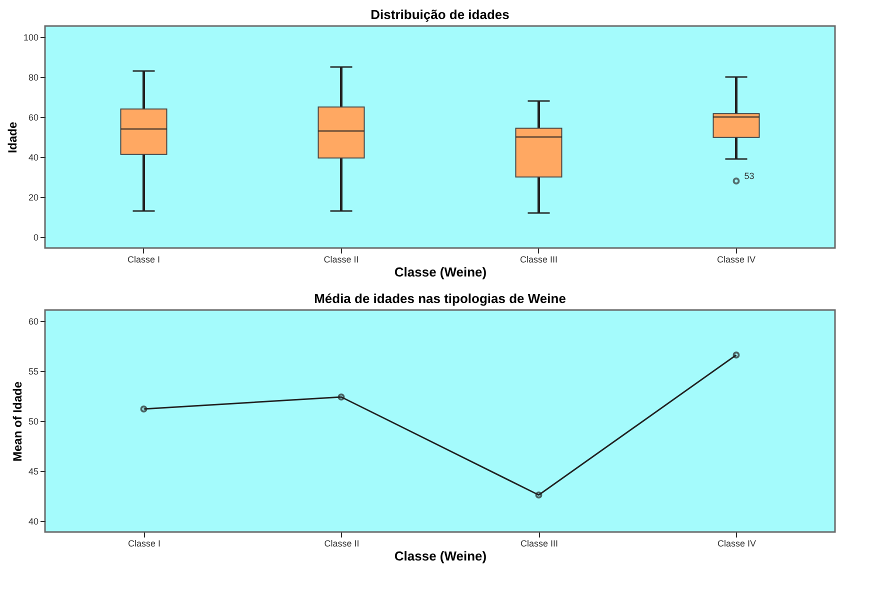 The height and width of the screenshot is (596, 876). What do you see at coordinates (33, 371) in the screenshot?
I see `y-tick-label: 55` at bounding box center [33, 371].